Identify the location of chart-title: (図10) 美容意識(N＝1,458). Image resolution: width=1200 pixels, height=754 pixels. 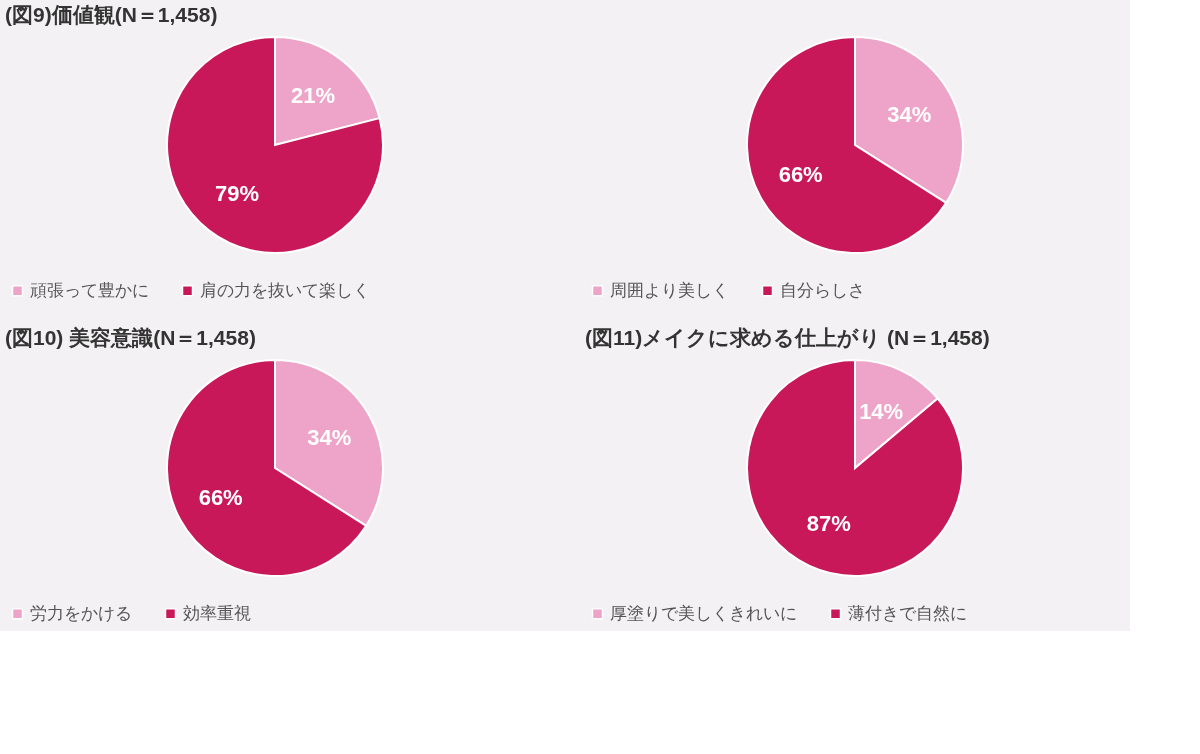
(130, 337).